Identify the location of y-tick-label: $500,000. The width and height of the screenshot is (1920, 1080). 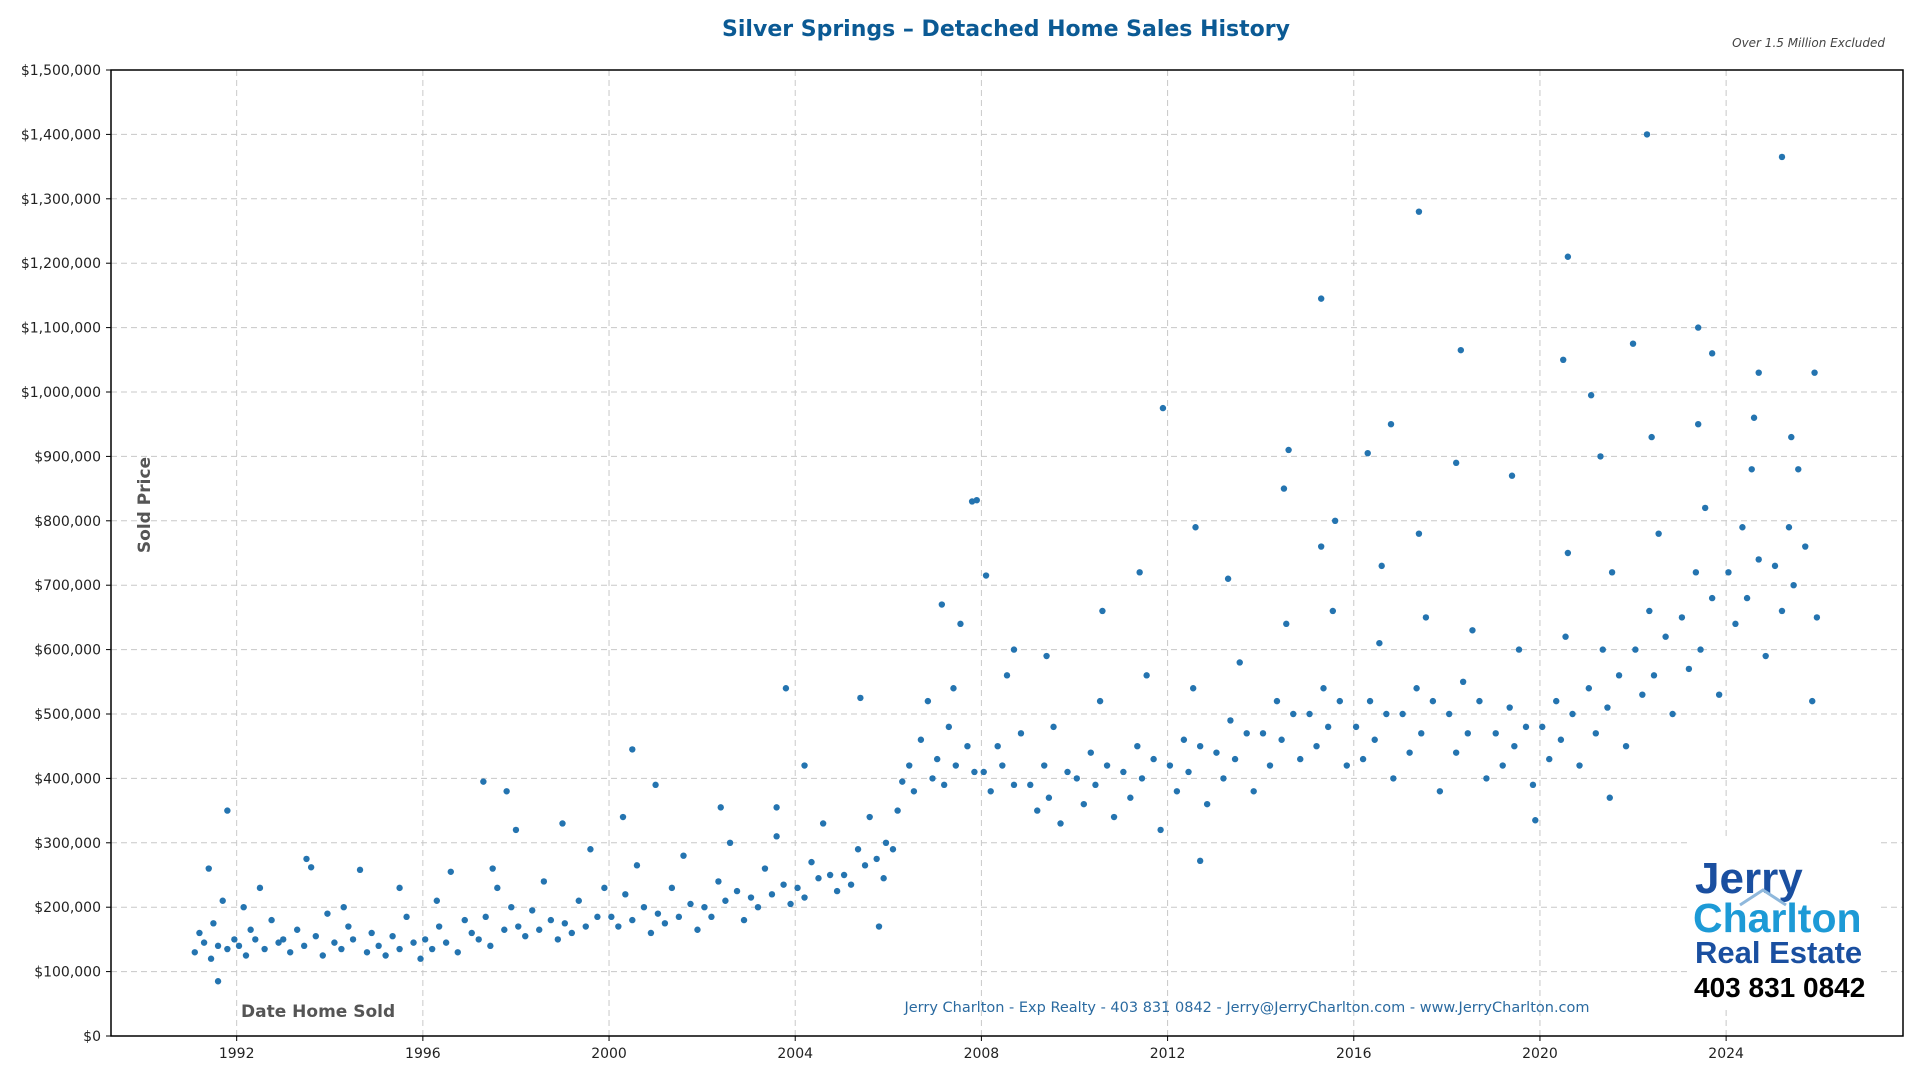
(67, 715).